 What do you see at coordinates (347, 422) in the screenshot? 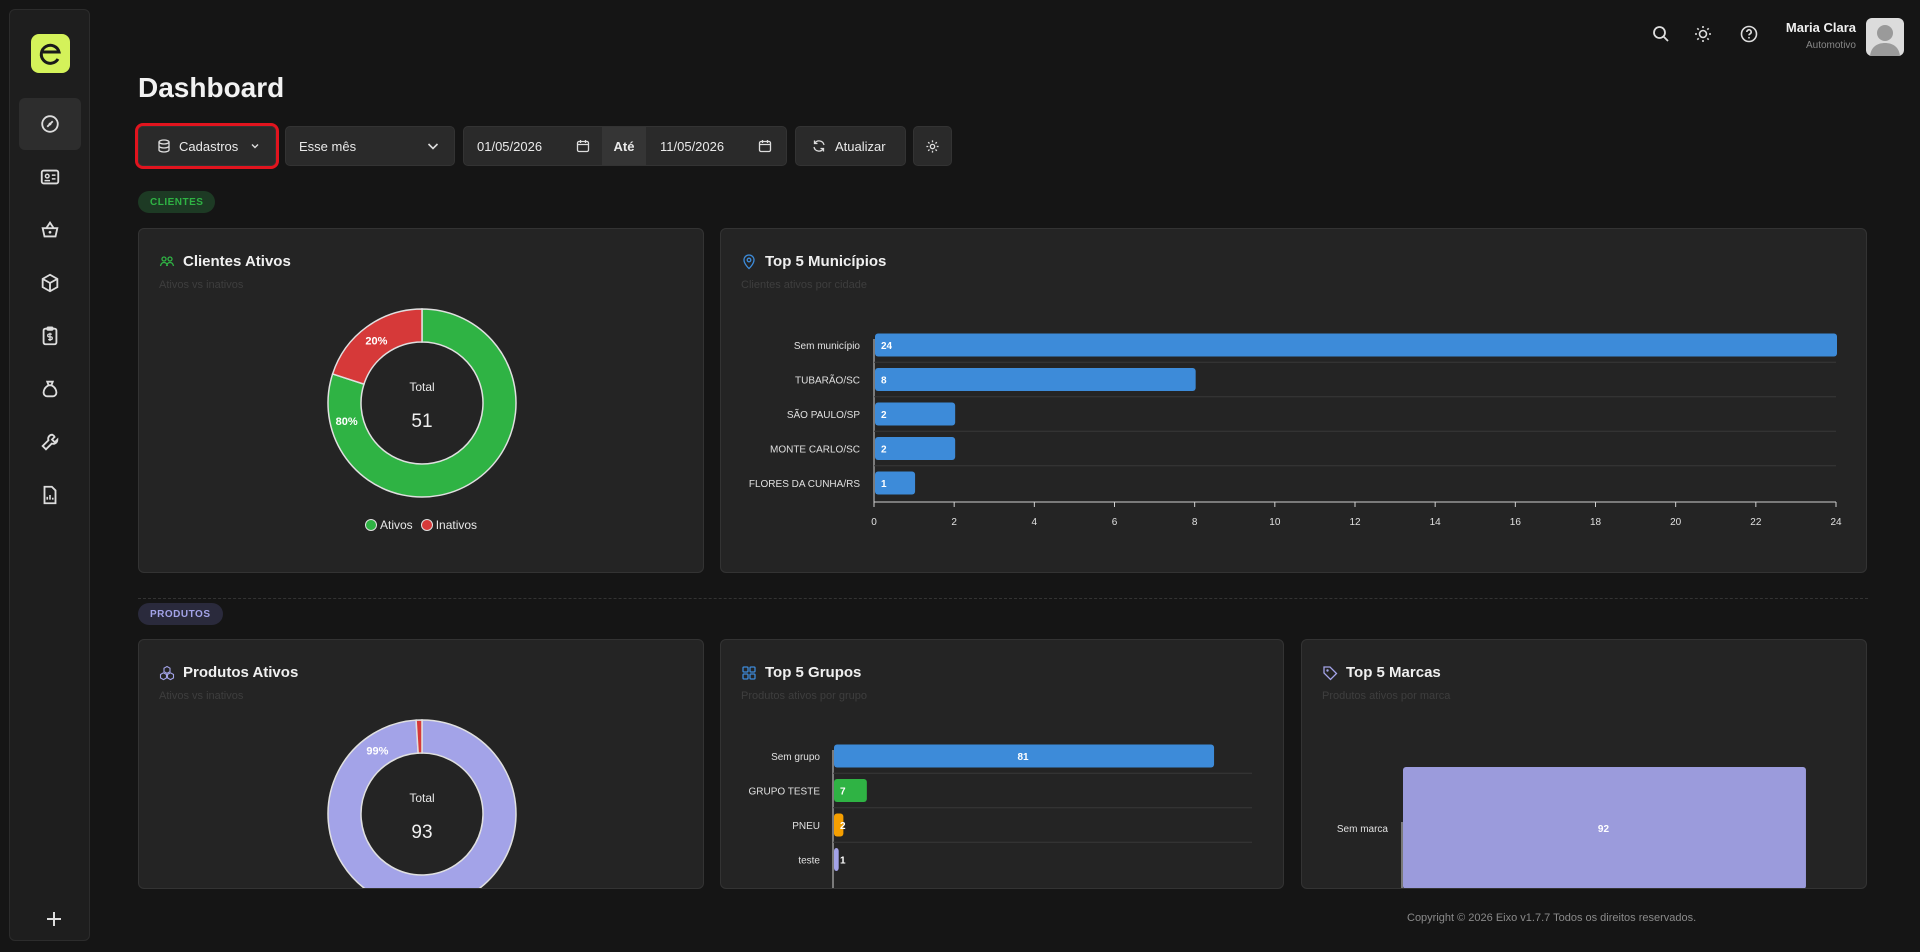
I see `donut-slice-label: 80%` at bounding box center [347, 422].